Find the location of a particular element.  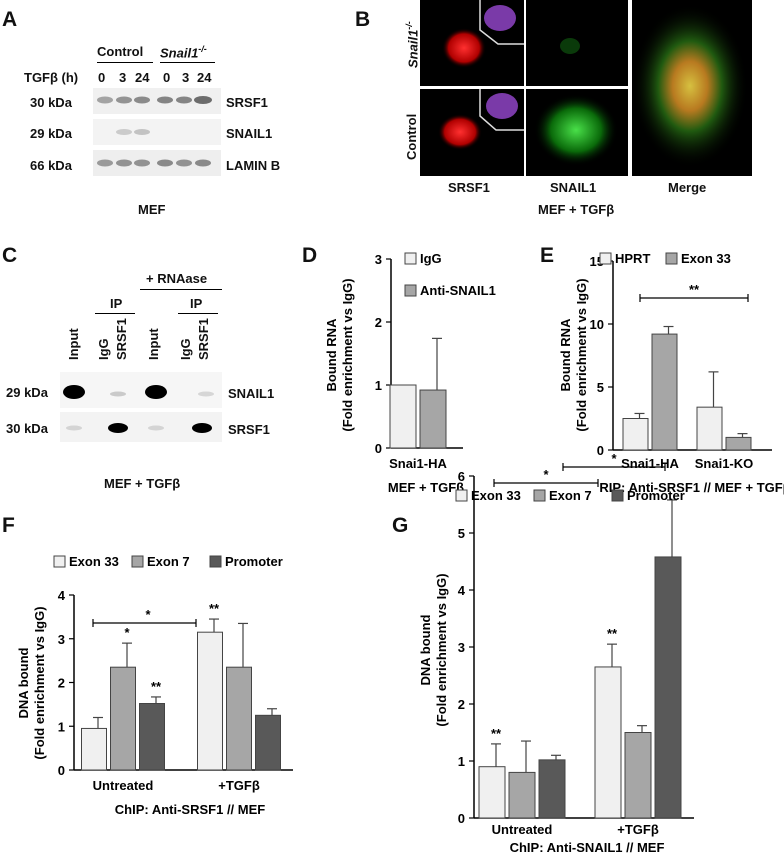

panel-label-f: F is located at coordinates (8, 525).